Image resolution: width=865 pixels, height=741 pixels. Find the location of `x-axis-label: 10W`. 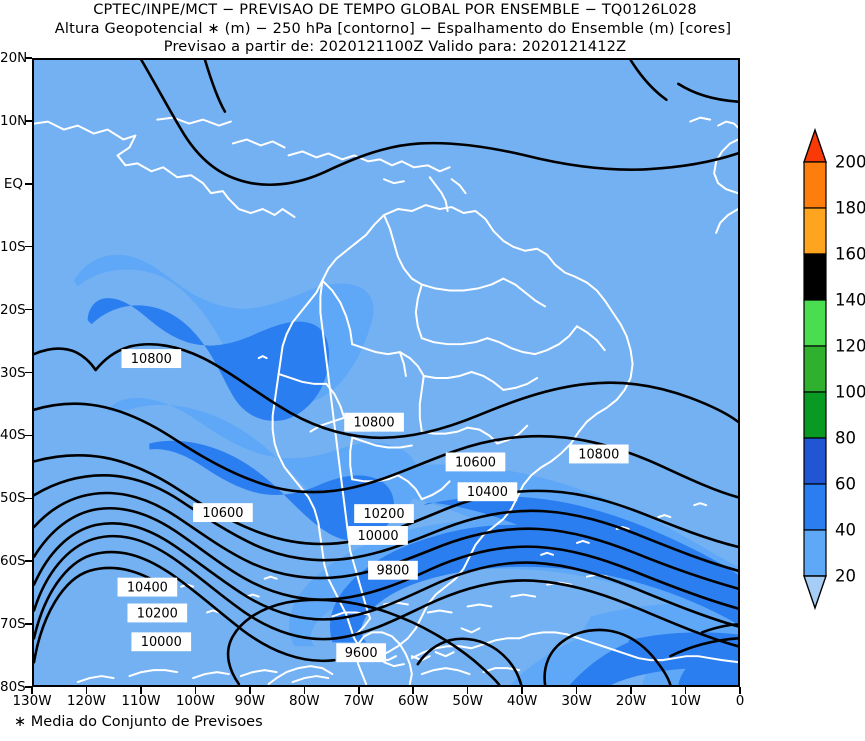

x-axis-label: 10W is located at coordinates (685, 701).